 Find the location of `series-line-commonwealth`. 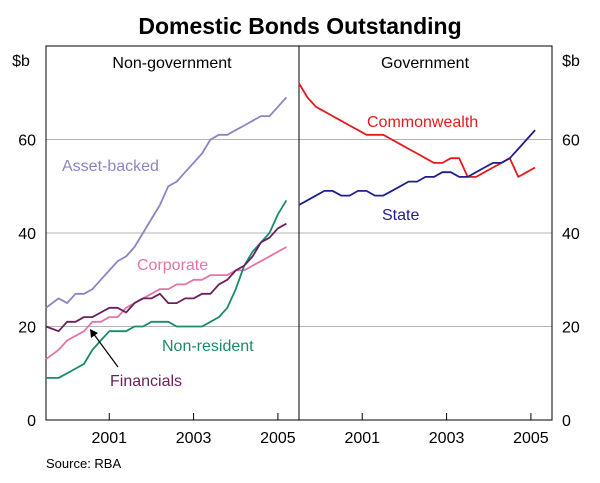

series-line-commonwealth is located at coordinates (417, 130).